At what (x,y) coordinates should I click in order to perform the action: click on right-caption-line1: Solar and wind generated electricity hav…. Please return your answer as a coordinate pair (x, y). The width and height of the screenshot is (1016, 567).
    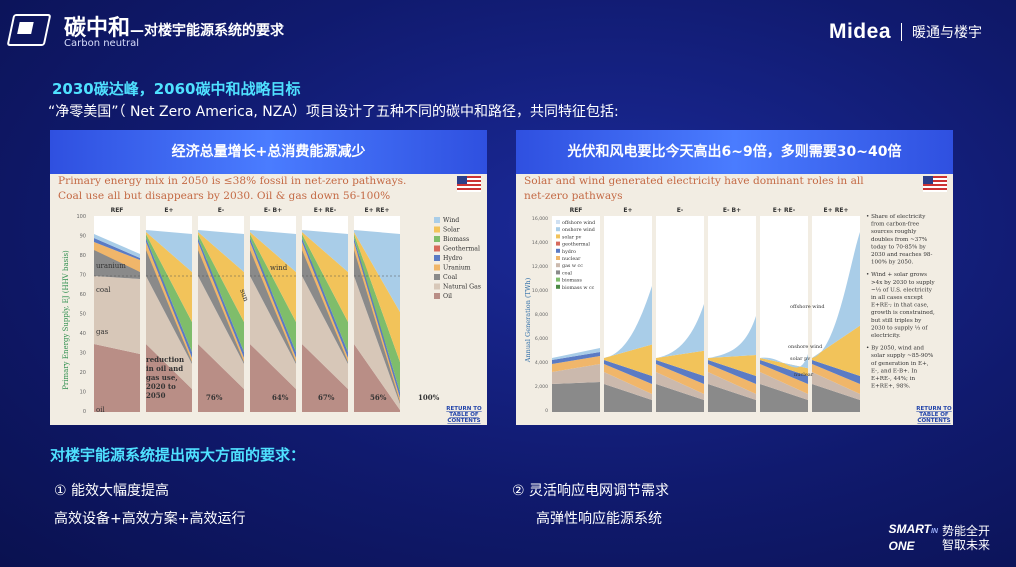
    Looking at the image, I should click on (694, 181).